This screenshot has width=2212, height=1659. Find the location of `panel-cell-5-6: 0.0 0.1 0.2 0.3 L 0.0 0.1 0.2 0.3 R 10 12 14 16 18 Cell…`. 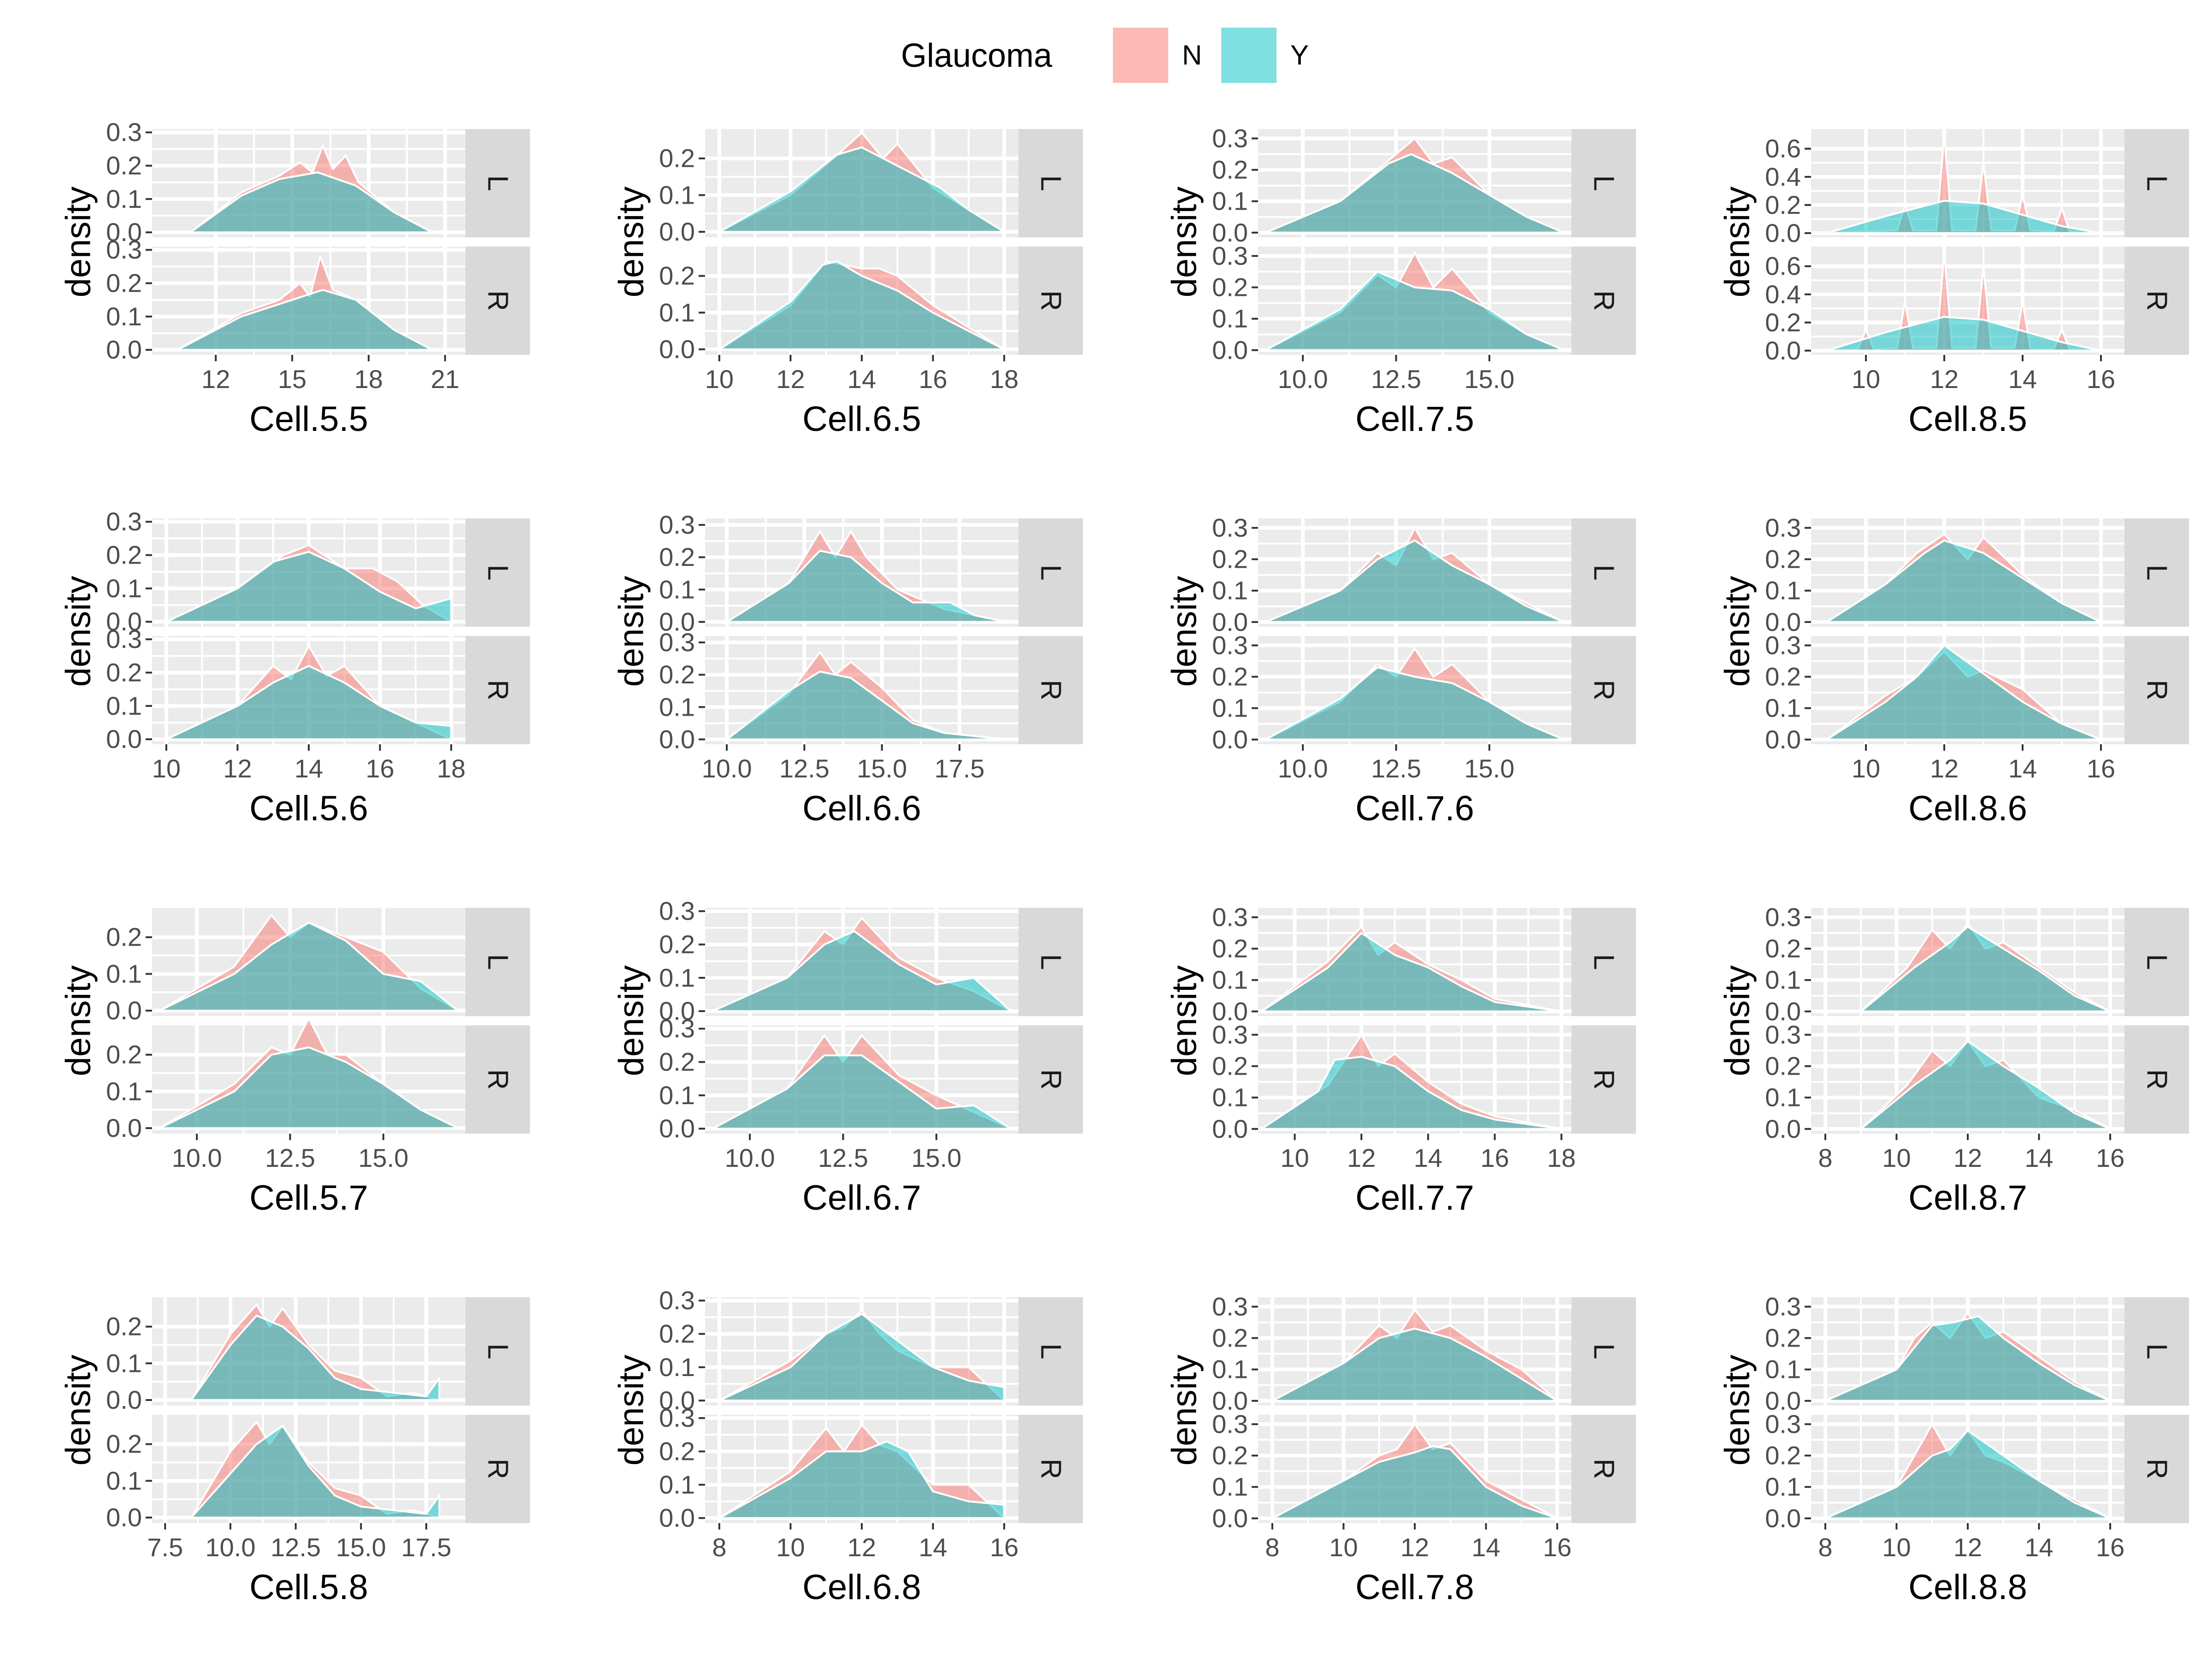

panel-cell-5-6: 0.0 0.1 0.2 0.3 L 0.0 0.1 0.2 0.3 R 10 12 14 16 18 Cell… is located at coordinates (294, 667).